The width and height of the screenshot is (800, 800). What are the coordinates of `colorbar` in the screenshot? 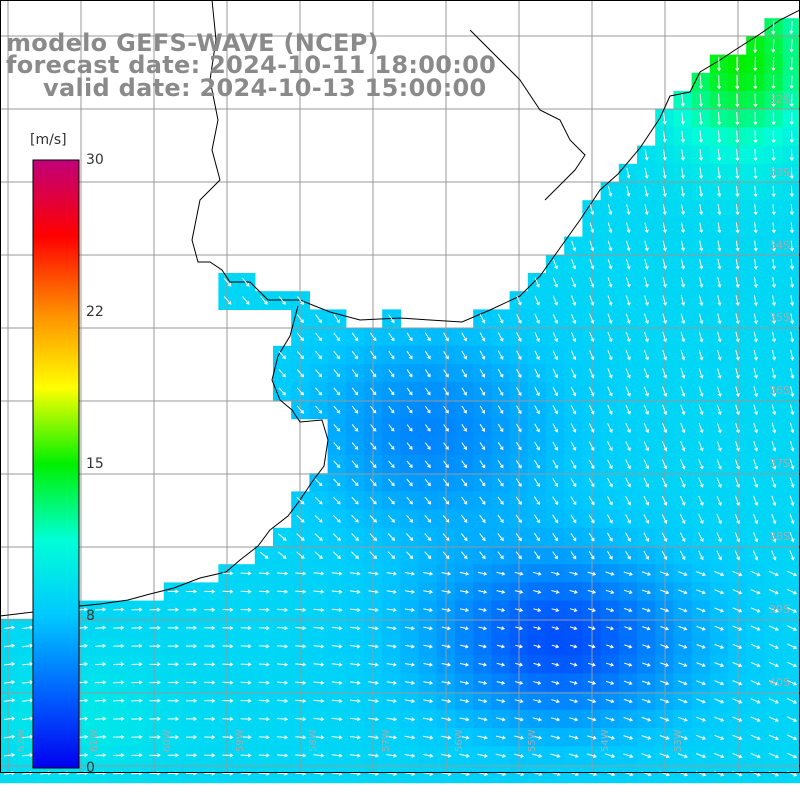 It's located at (56, 464).